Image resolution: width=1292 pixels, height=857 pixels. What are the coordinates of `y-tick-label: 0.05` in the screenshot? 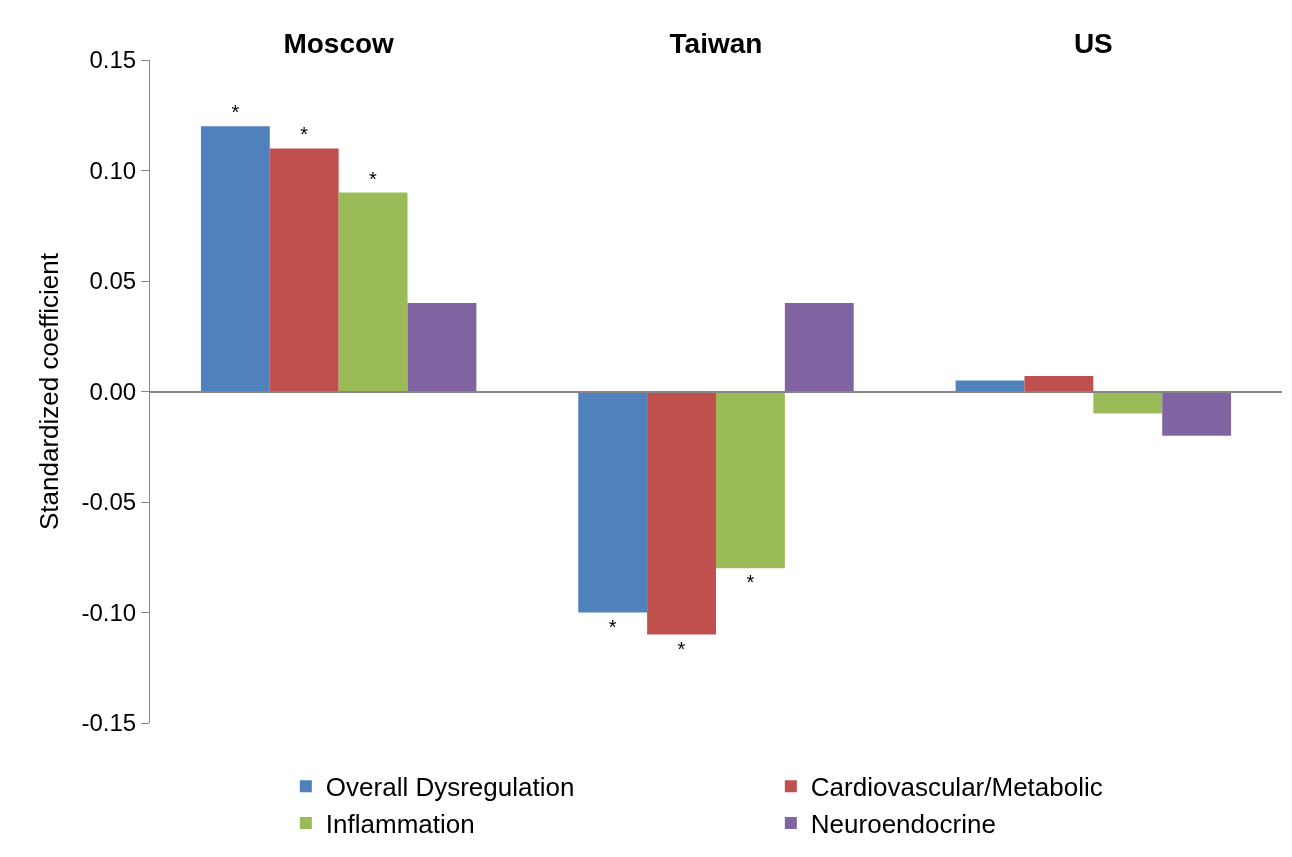 It's located at (113, 281).